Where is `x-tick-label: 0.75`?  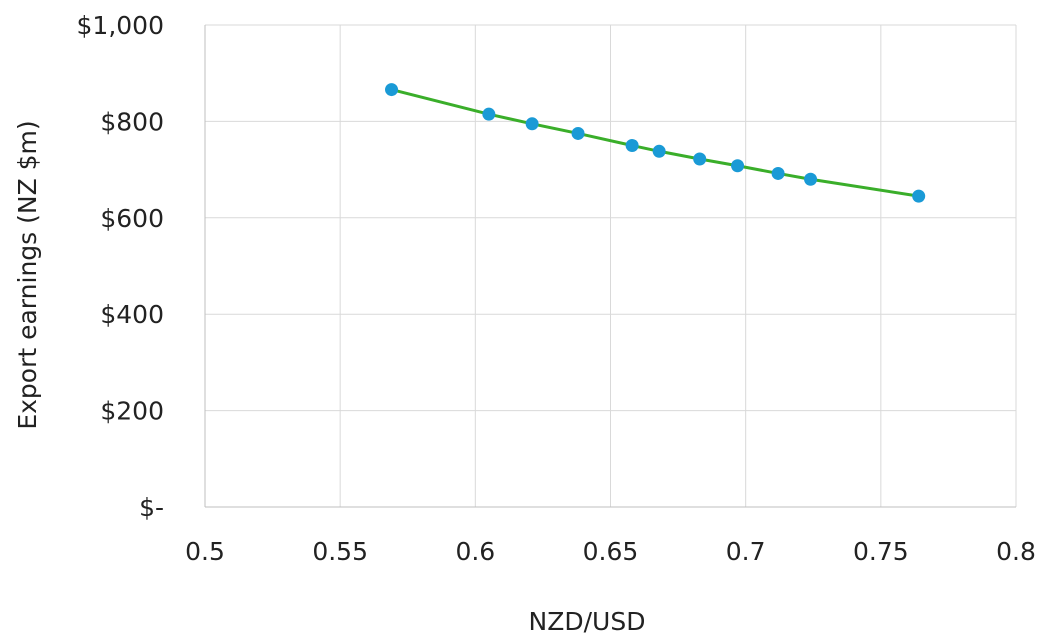 x-tick-label: 0.75 is located at coordinates (881, 551).